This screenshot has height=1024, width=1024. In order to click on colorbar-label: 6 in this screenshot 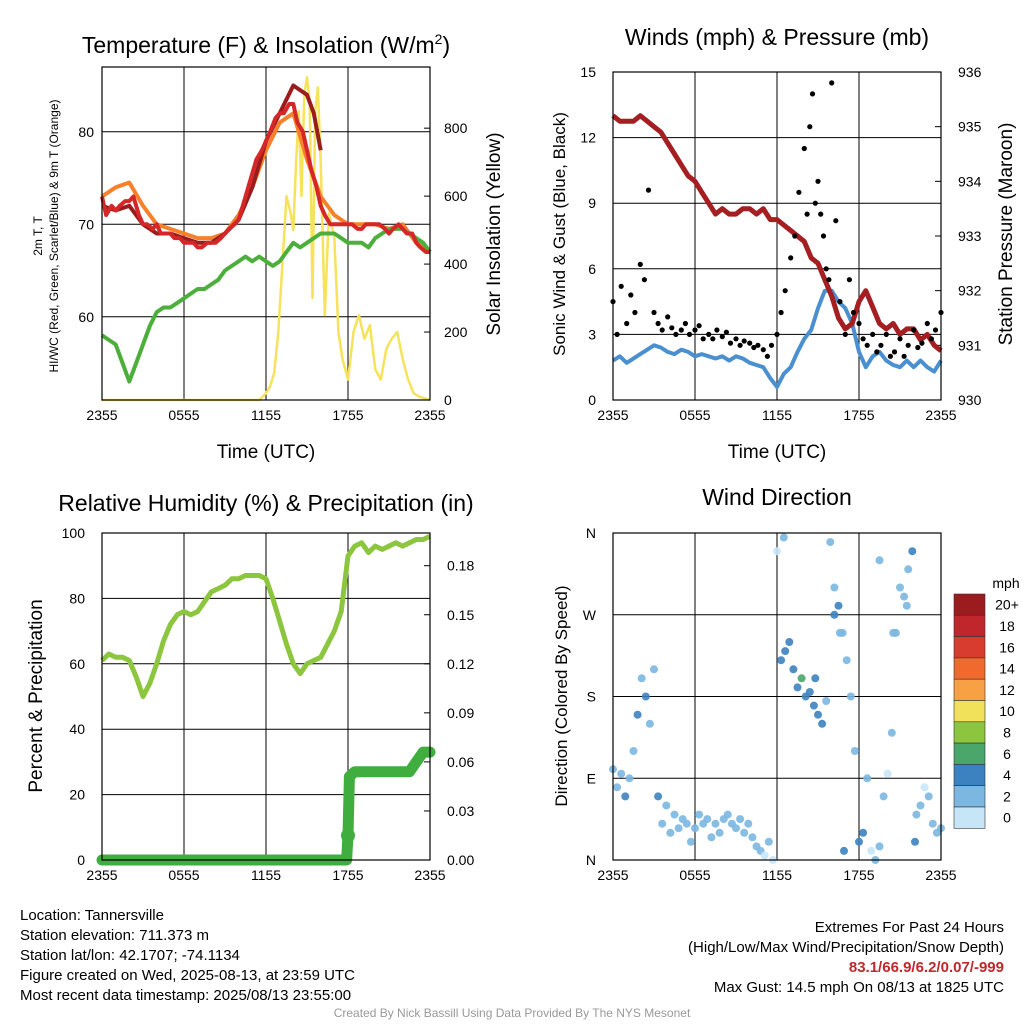, I will do `click(1007, 754)`.